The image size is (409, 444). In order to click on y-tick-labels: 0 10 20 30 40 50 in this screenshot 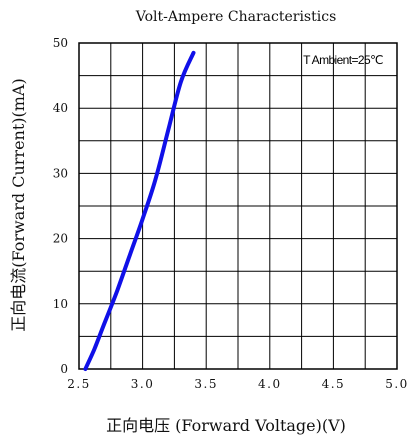, I will do `click(60, 206)`.